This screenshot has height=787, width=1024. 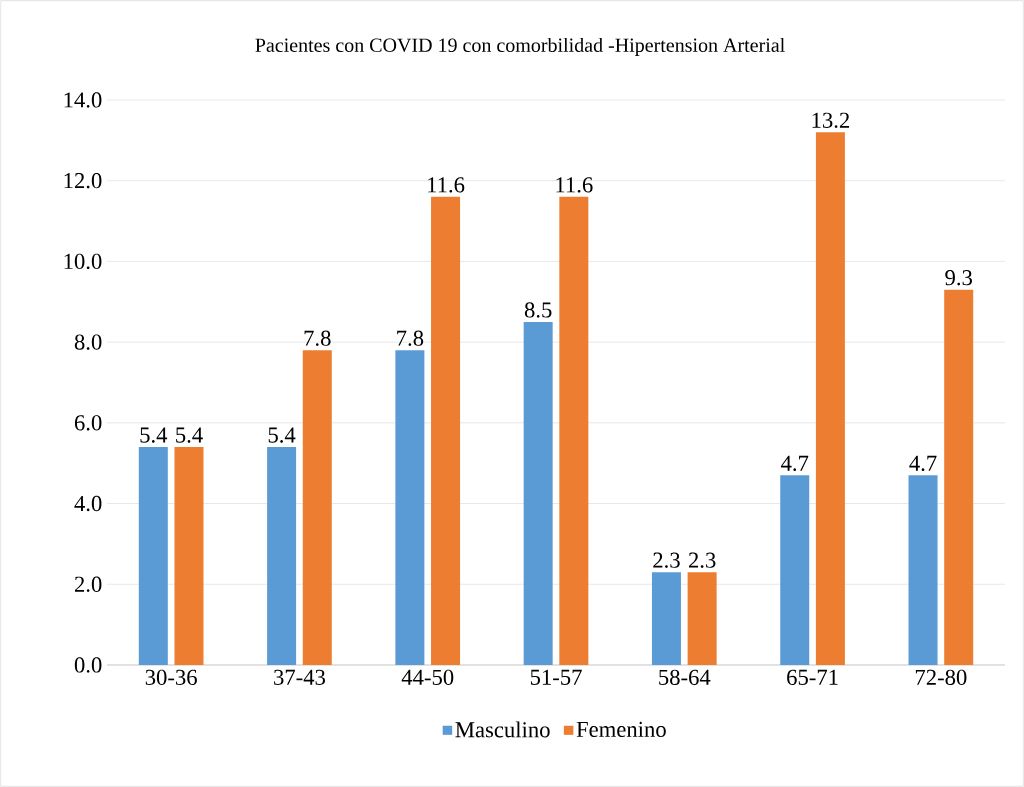 What do you see at coordinates (538, 310) in the screenshot?
I see `data-label: 8.5` at bounding box center [538, 310].